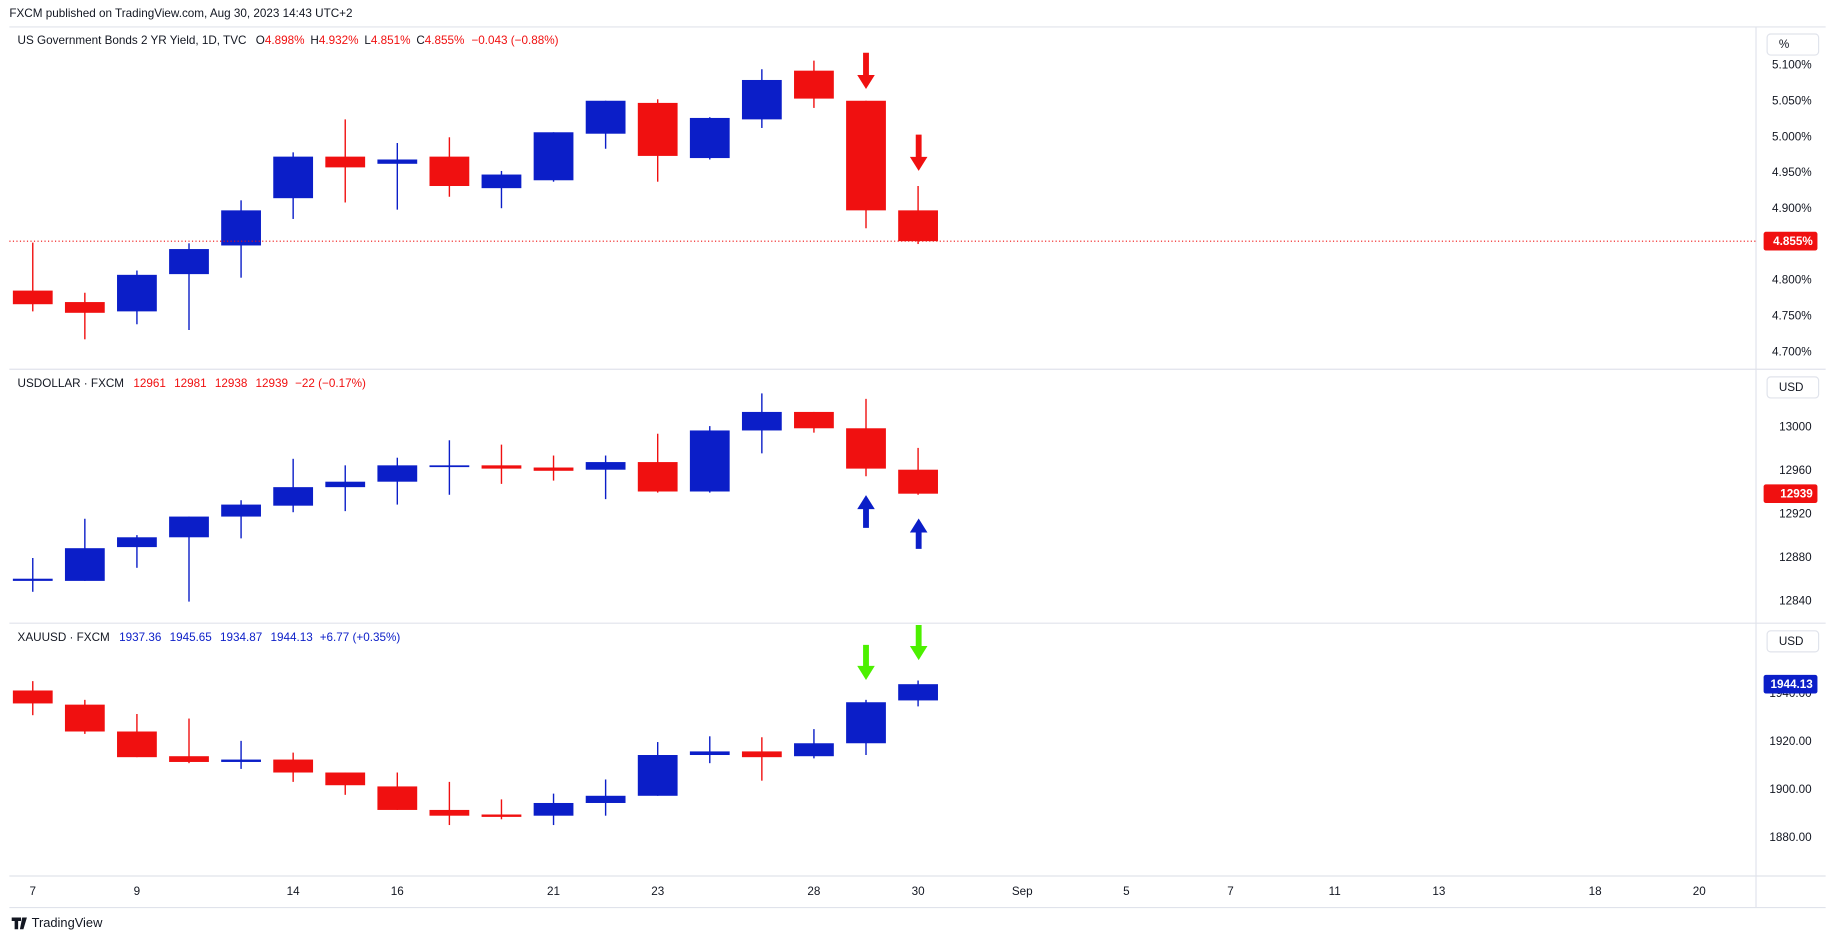  I want to click on legend-value: 4.851%, so click(391, 40).